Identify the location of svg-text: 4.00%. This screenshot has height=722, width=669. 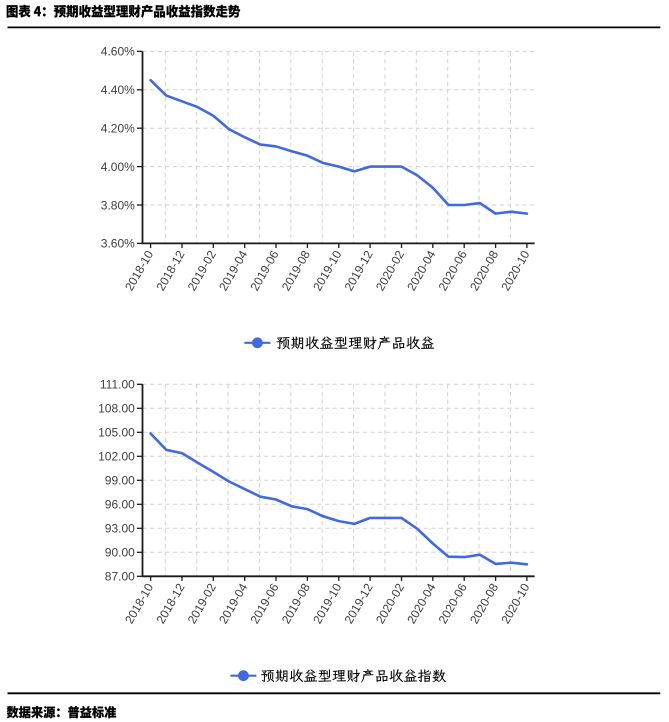
(118, 167).